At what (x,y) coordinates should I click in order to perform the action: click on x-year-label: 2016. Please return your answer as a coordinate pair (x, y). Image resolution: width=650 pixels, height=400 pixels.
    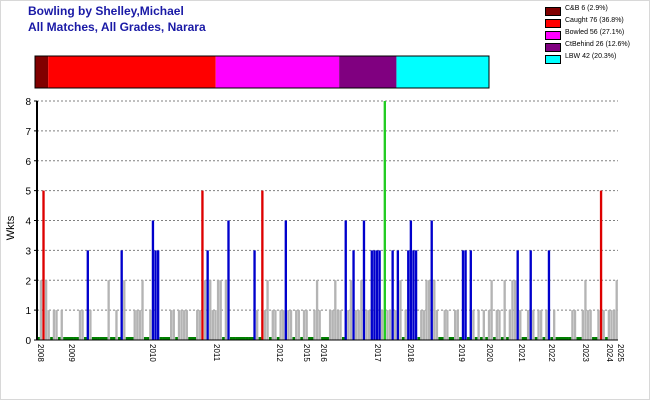
    Looking at the image, I should click on (323, 353).